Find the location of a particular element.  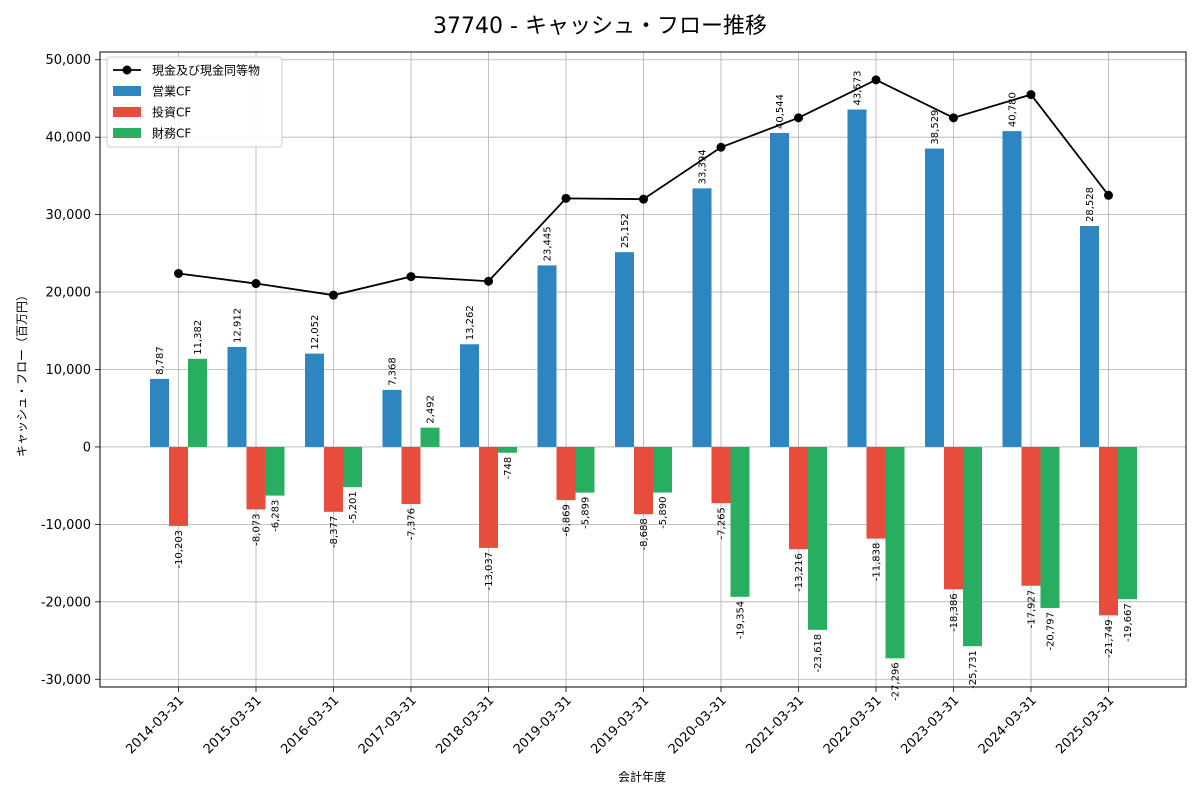

y-tick-label: -10,000 is located at coordinates (66, 525).